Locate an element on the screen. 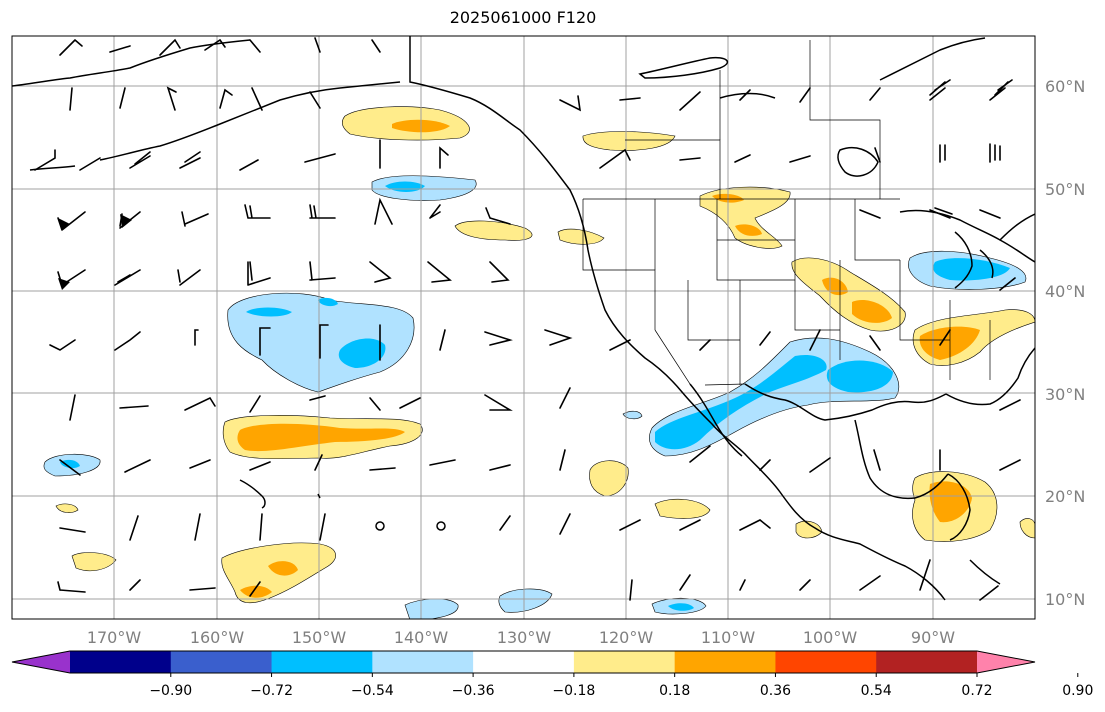  lon-label: 160°W is located at coordinates (217, 637).